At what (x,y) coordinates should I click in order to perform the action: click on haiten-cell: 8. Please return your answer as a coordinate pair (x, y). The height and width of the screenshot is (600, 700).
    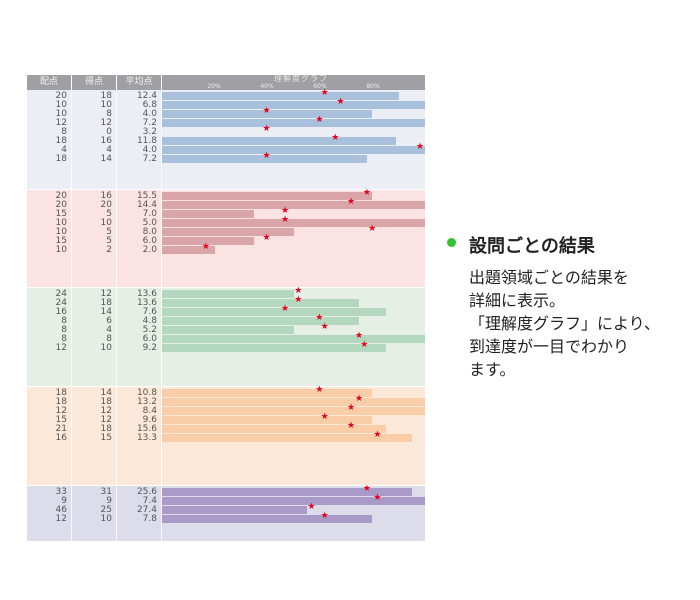
    Looking at the image, I should click on (64, 339).